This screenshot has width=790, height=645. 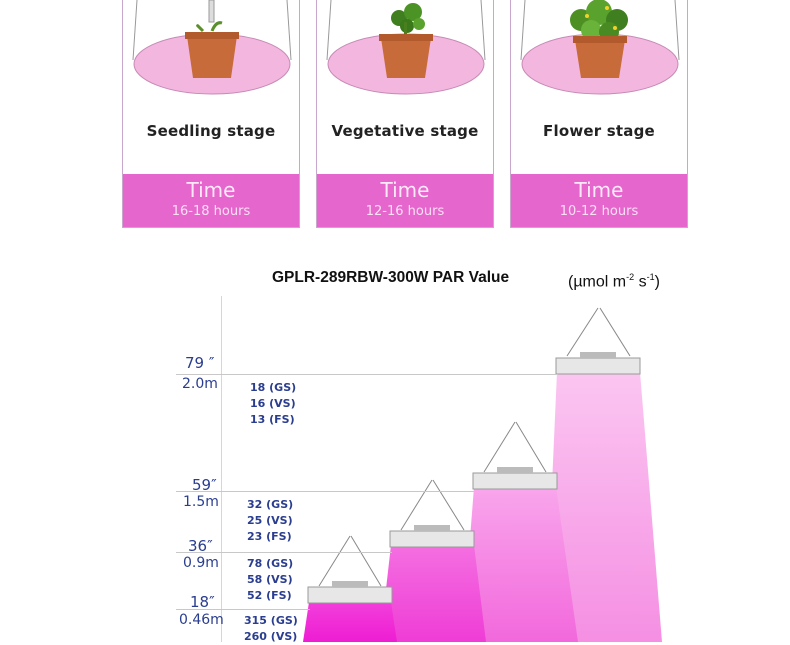 What do you see at coordinates (271, 636) in the screenshot?
I see `par-vs: 260 (VS)` at bounding box center [271, 636].